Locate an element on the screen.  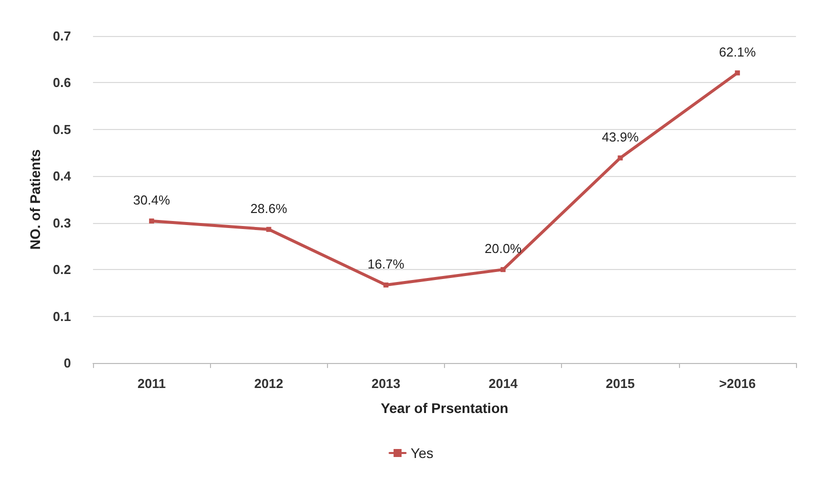
data-label: 30.4% is located at coordinates (151, 200).